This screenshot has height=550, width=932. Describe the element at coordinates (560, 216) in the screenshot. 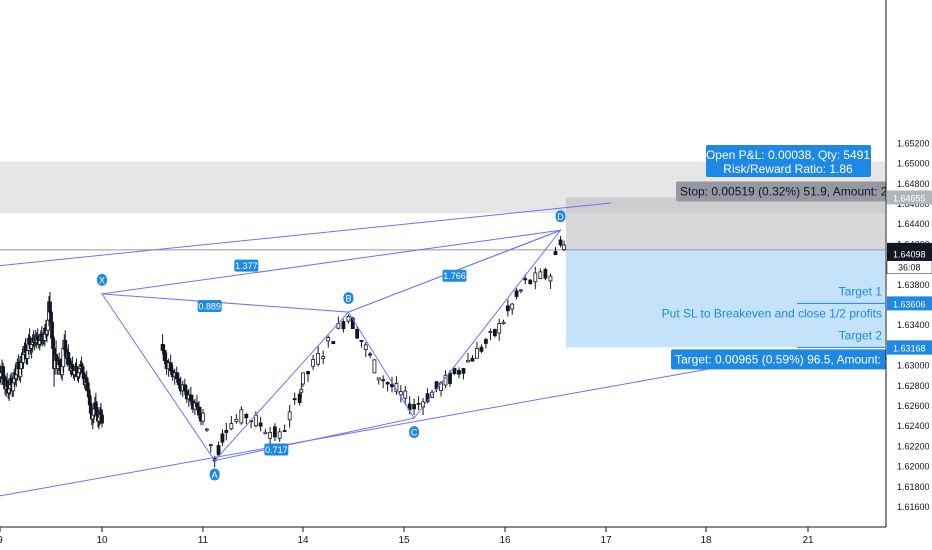

I see `point-d-badge` at that location.